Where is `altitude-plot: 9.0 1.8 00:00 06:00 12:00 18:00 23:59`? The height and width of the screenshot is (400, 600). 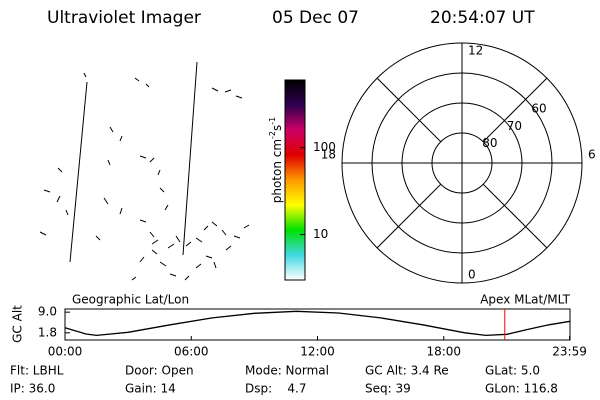 altitude-plot: 9.0 1.8 00:00 06:00 12:00 18:00 23:59 is located at coordinates (312, 332).